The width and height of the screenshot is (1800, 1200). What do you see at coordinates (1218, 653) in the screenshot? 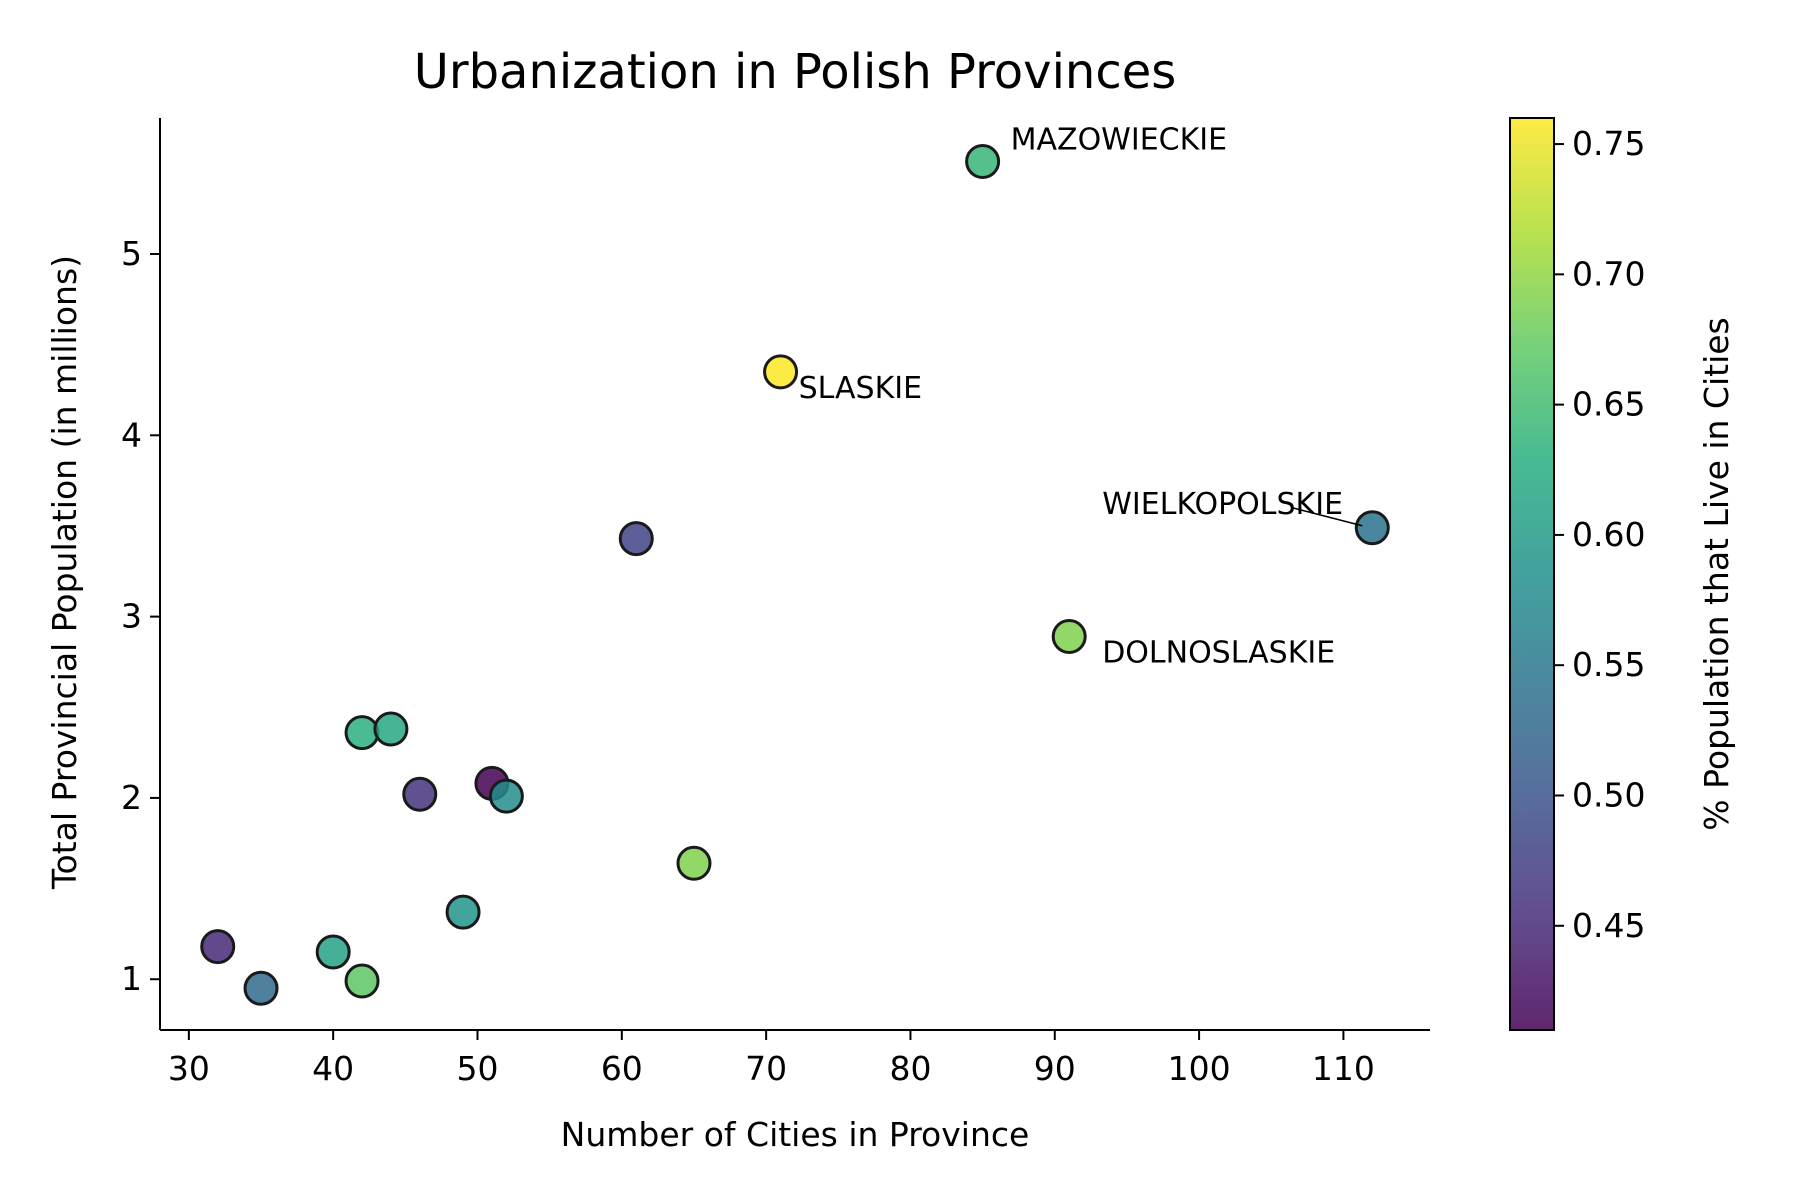
I see `point-annotation: DOLNOSLASKIE` at bounding box center [1218, 653].